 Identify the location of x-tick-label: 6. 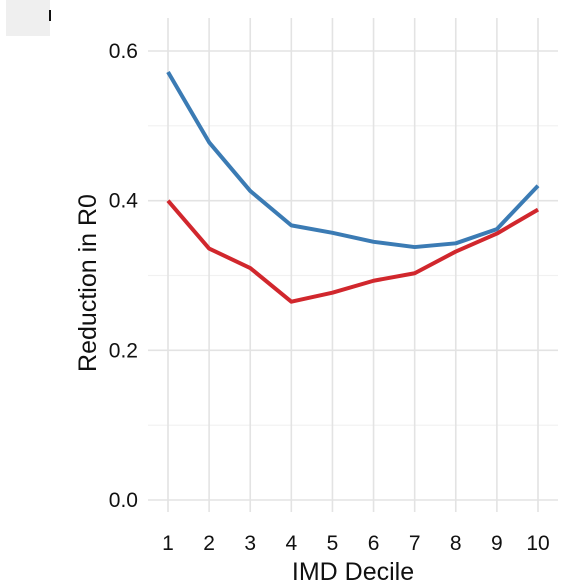
(374, 543).